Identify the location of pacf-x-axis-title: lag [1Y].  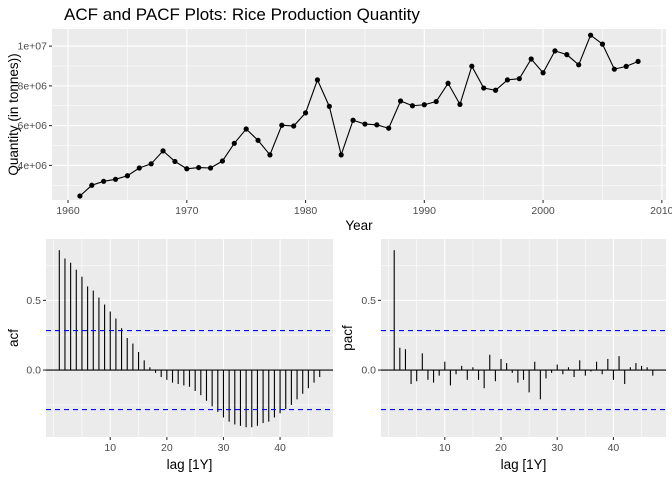
(524, 464).